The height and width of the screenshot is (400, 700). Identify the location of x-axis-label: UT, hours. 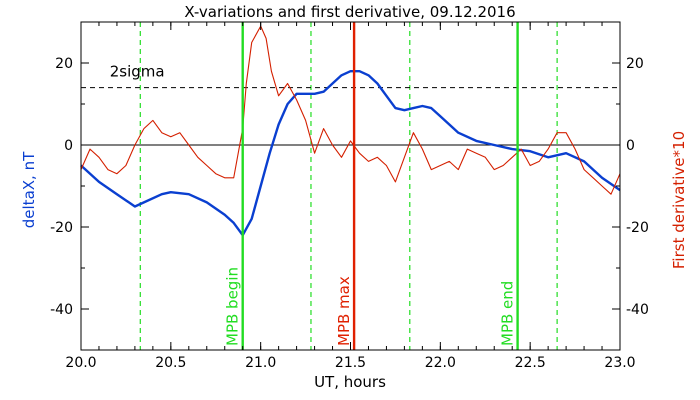
(350, 382).